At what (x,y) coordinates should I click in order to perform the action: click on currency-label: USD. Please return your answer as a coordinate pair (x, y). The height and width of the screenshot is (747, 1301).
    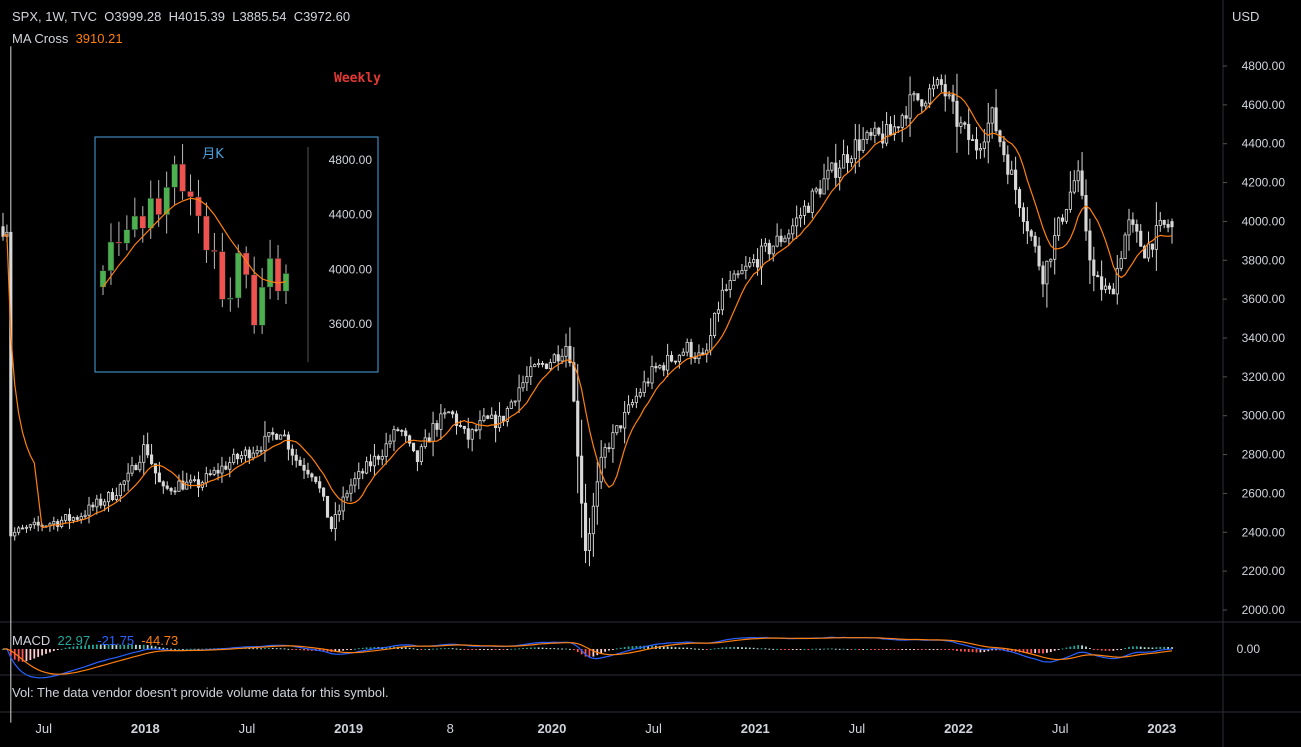
    Looking at the image, I should click on (1246, 16).